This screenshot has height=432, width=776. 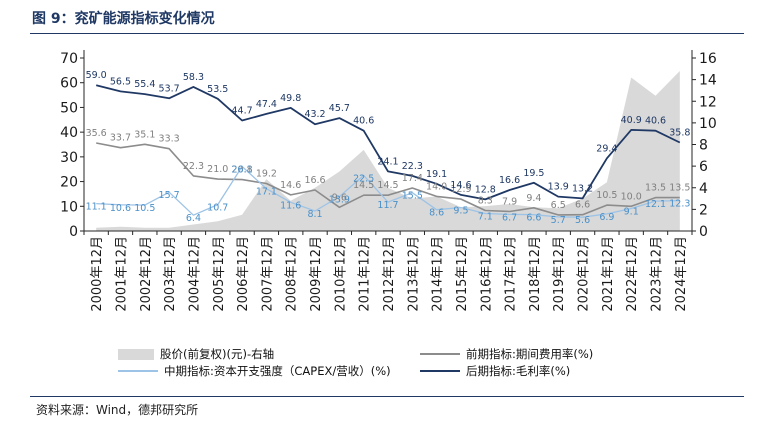 I want to click on x-tick-label: 2014年12月, so click(x=438, y=274).